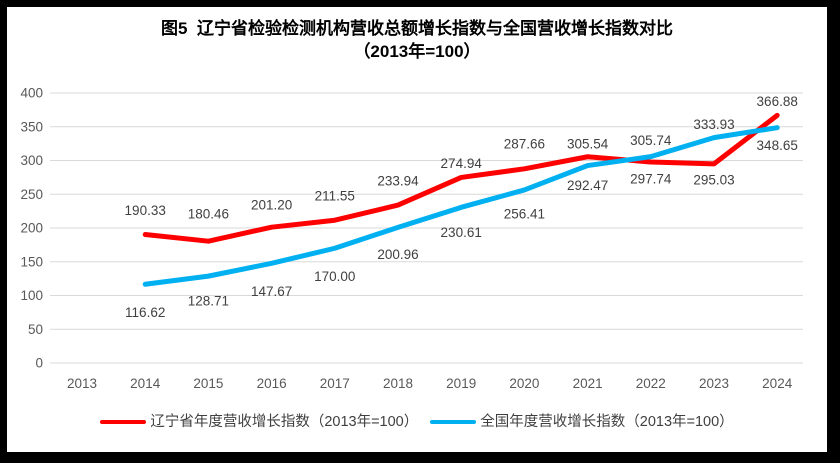  What do you see at coordinates (587, 185) in the screenshot?
I see `data-label: 292.47` at bounding box center [587, 185].